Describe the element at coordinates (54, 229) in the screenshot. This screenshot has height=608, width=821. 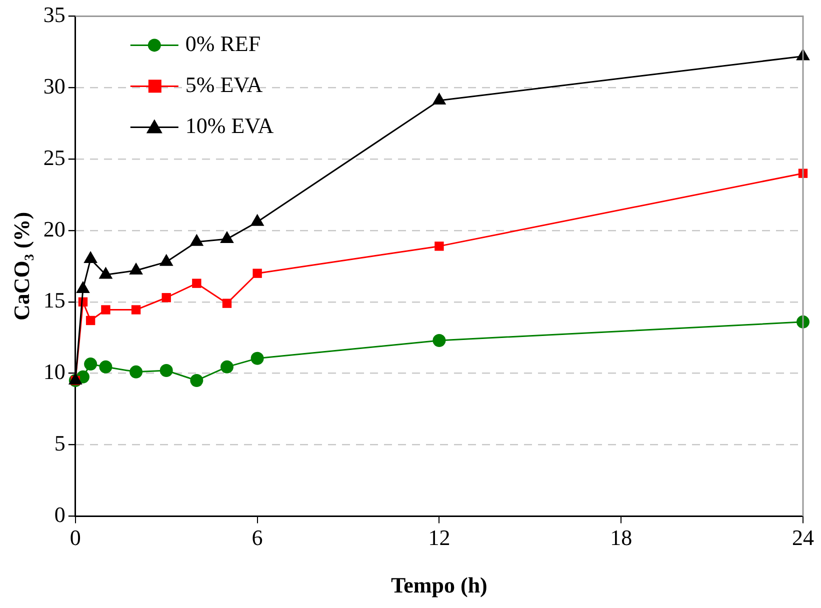
I see `y-tick-label: 20` at that location.